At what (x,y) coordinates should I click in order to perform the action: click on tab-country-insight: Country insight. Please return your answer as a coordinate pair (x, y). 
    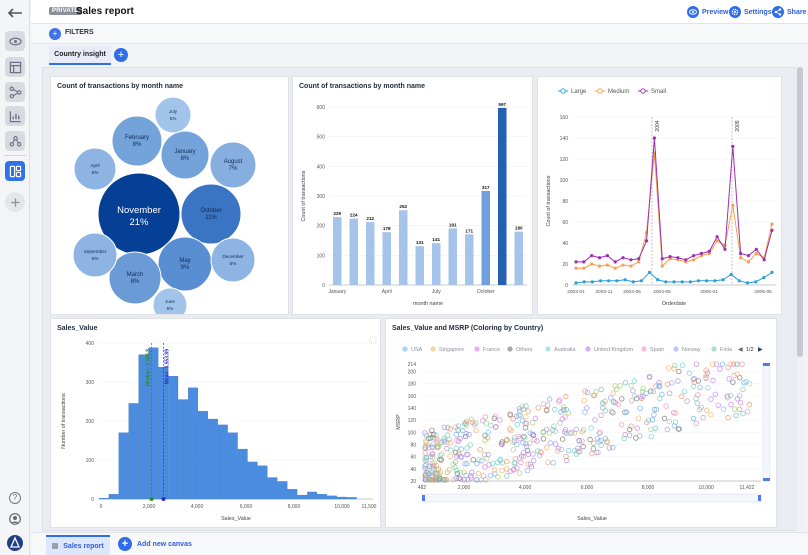
    Looking at the image, I should click on (80, 55).